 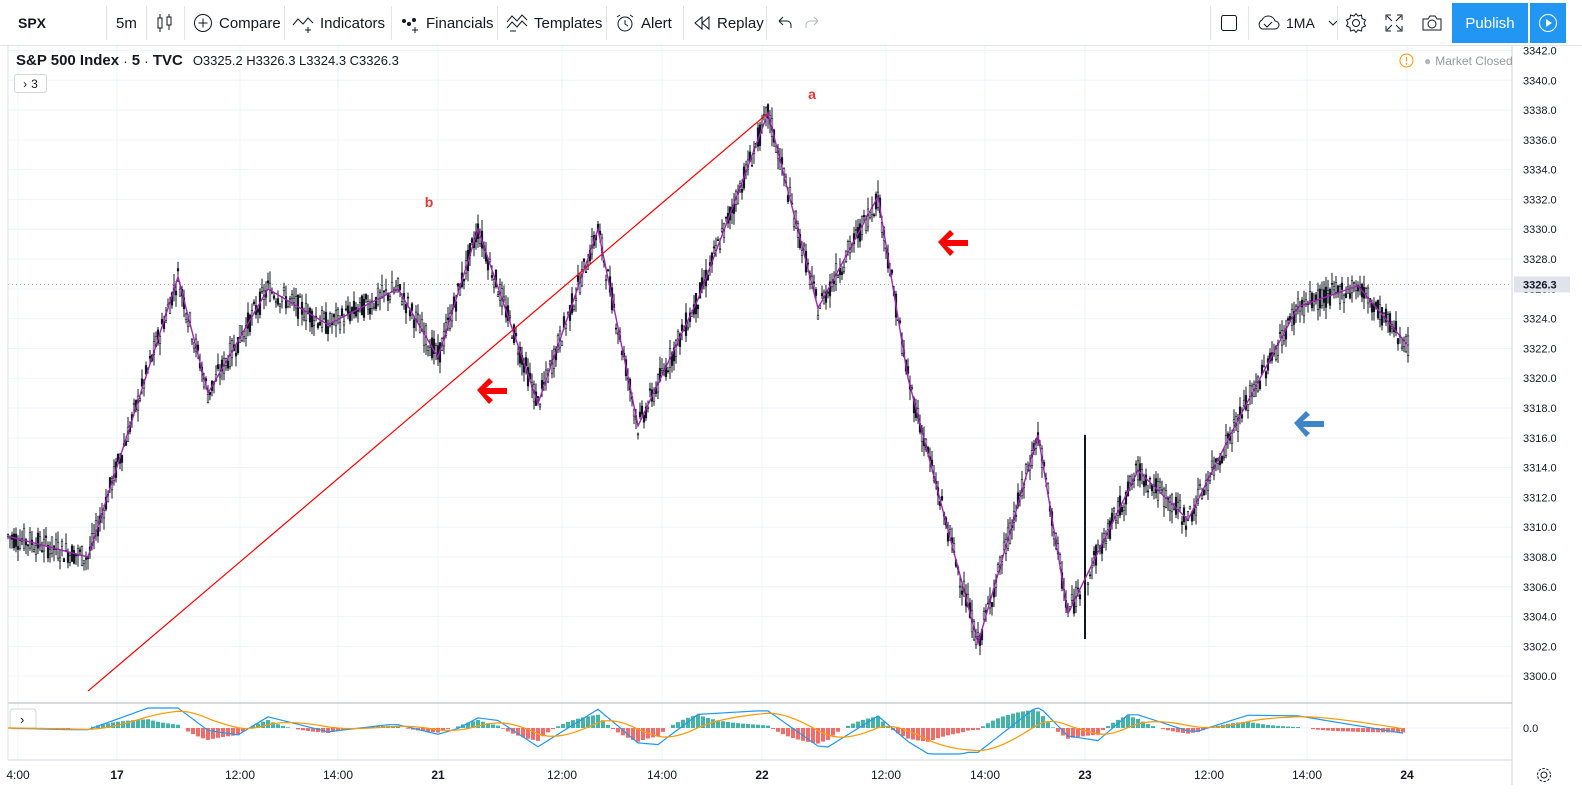 I want to click on interval-button: 5m, so click(x=126, y=23).